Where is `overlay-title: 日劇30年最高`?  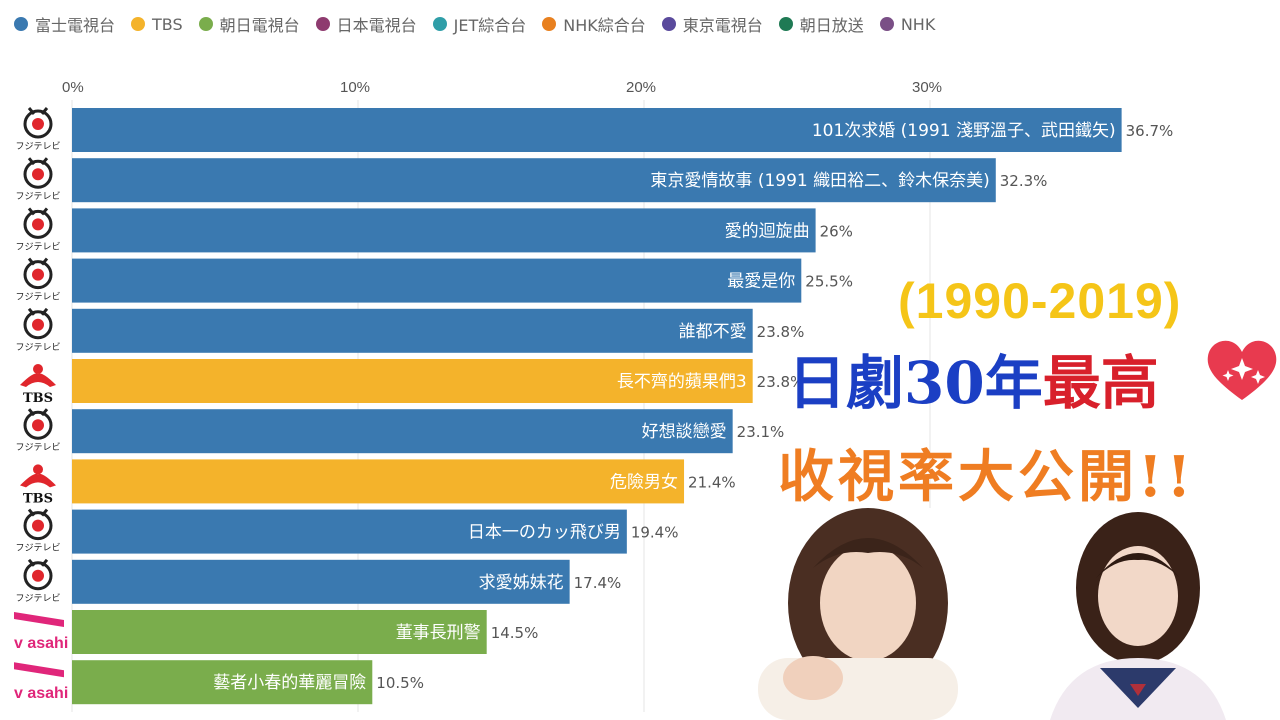
overlay-title: 日劇30年最高 is located at coordinates (973, 378).